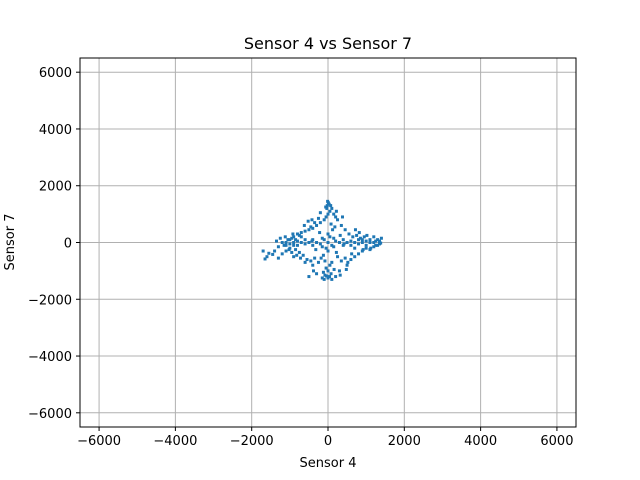 Image resolution: width=640 pixels, height=480 pixels. Describe the element at coordinates (10, 242) in the screenshot. I see `y-axis-label: Sensor 7` at that location.